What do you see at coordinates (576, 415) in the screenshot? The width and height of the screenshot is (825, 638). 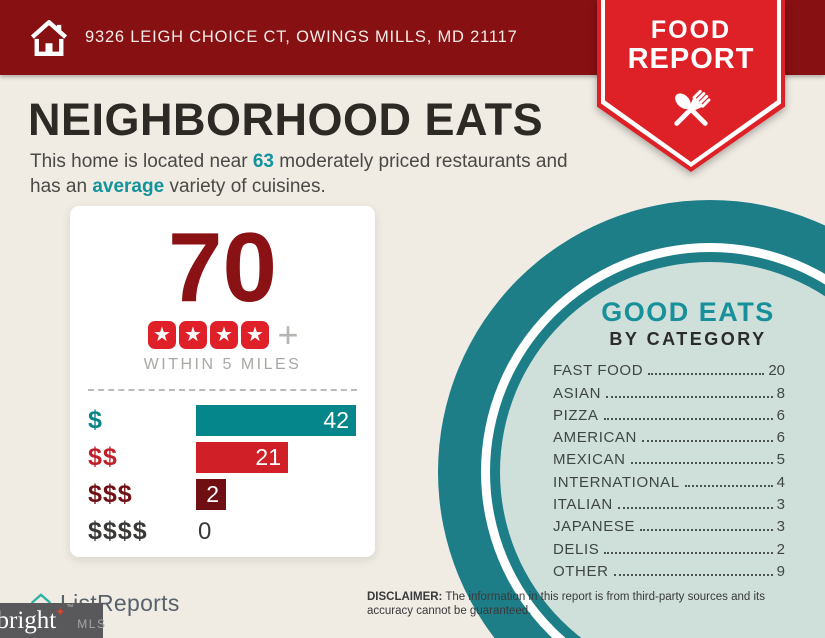 I see `category-label: PIZZA` at bounding box center [576, 415].